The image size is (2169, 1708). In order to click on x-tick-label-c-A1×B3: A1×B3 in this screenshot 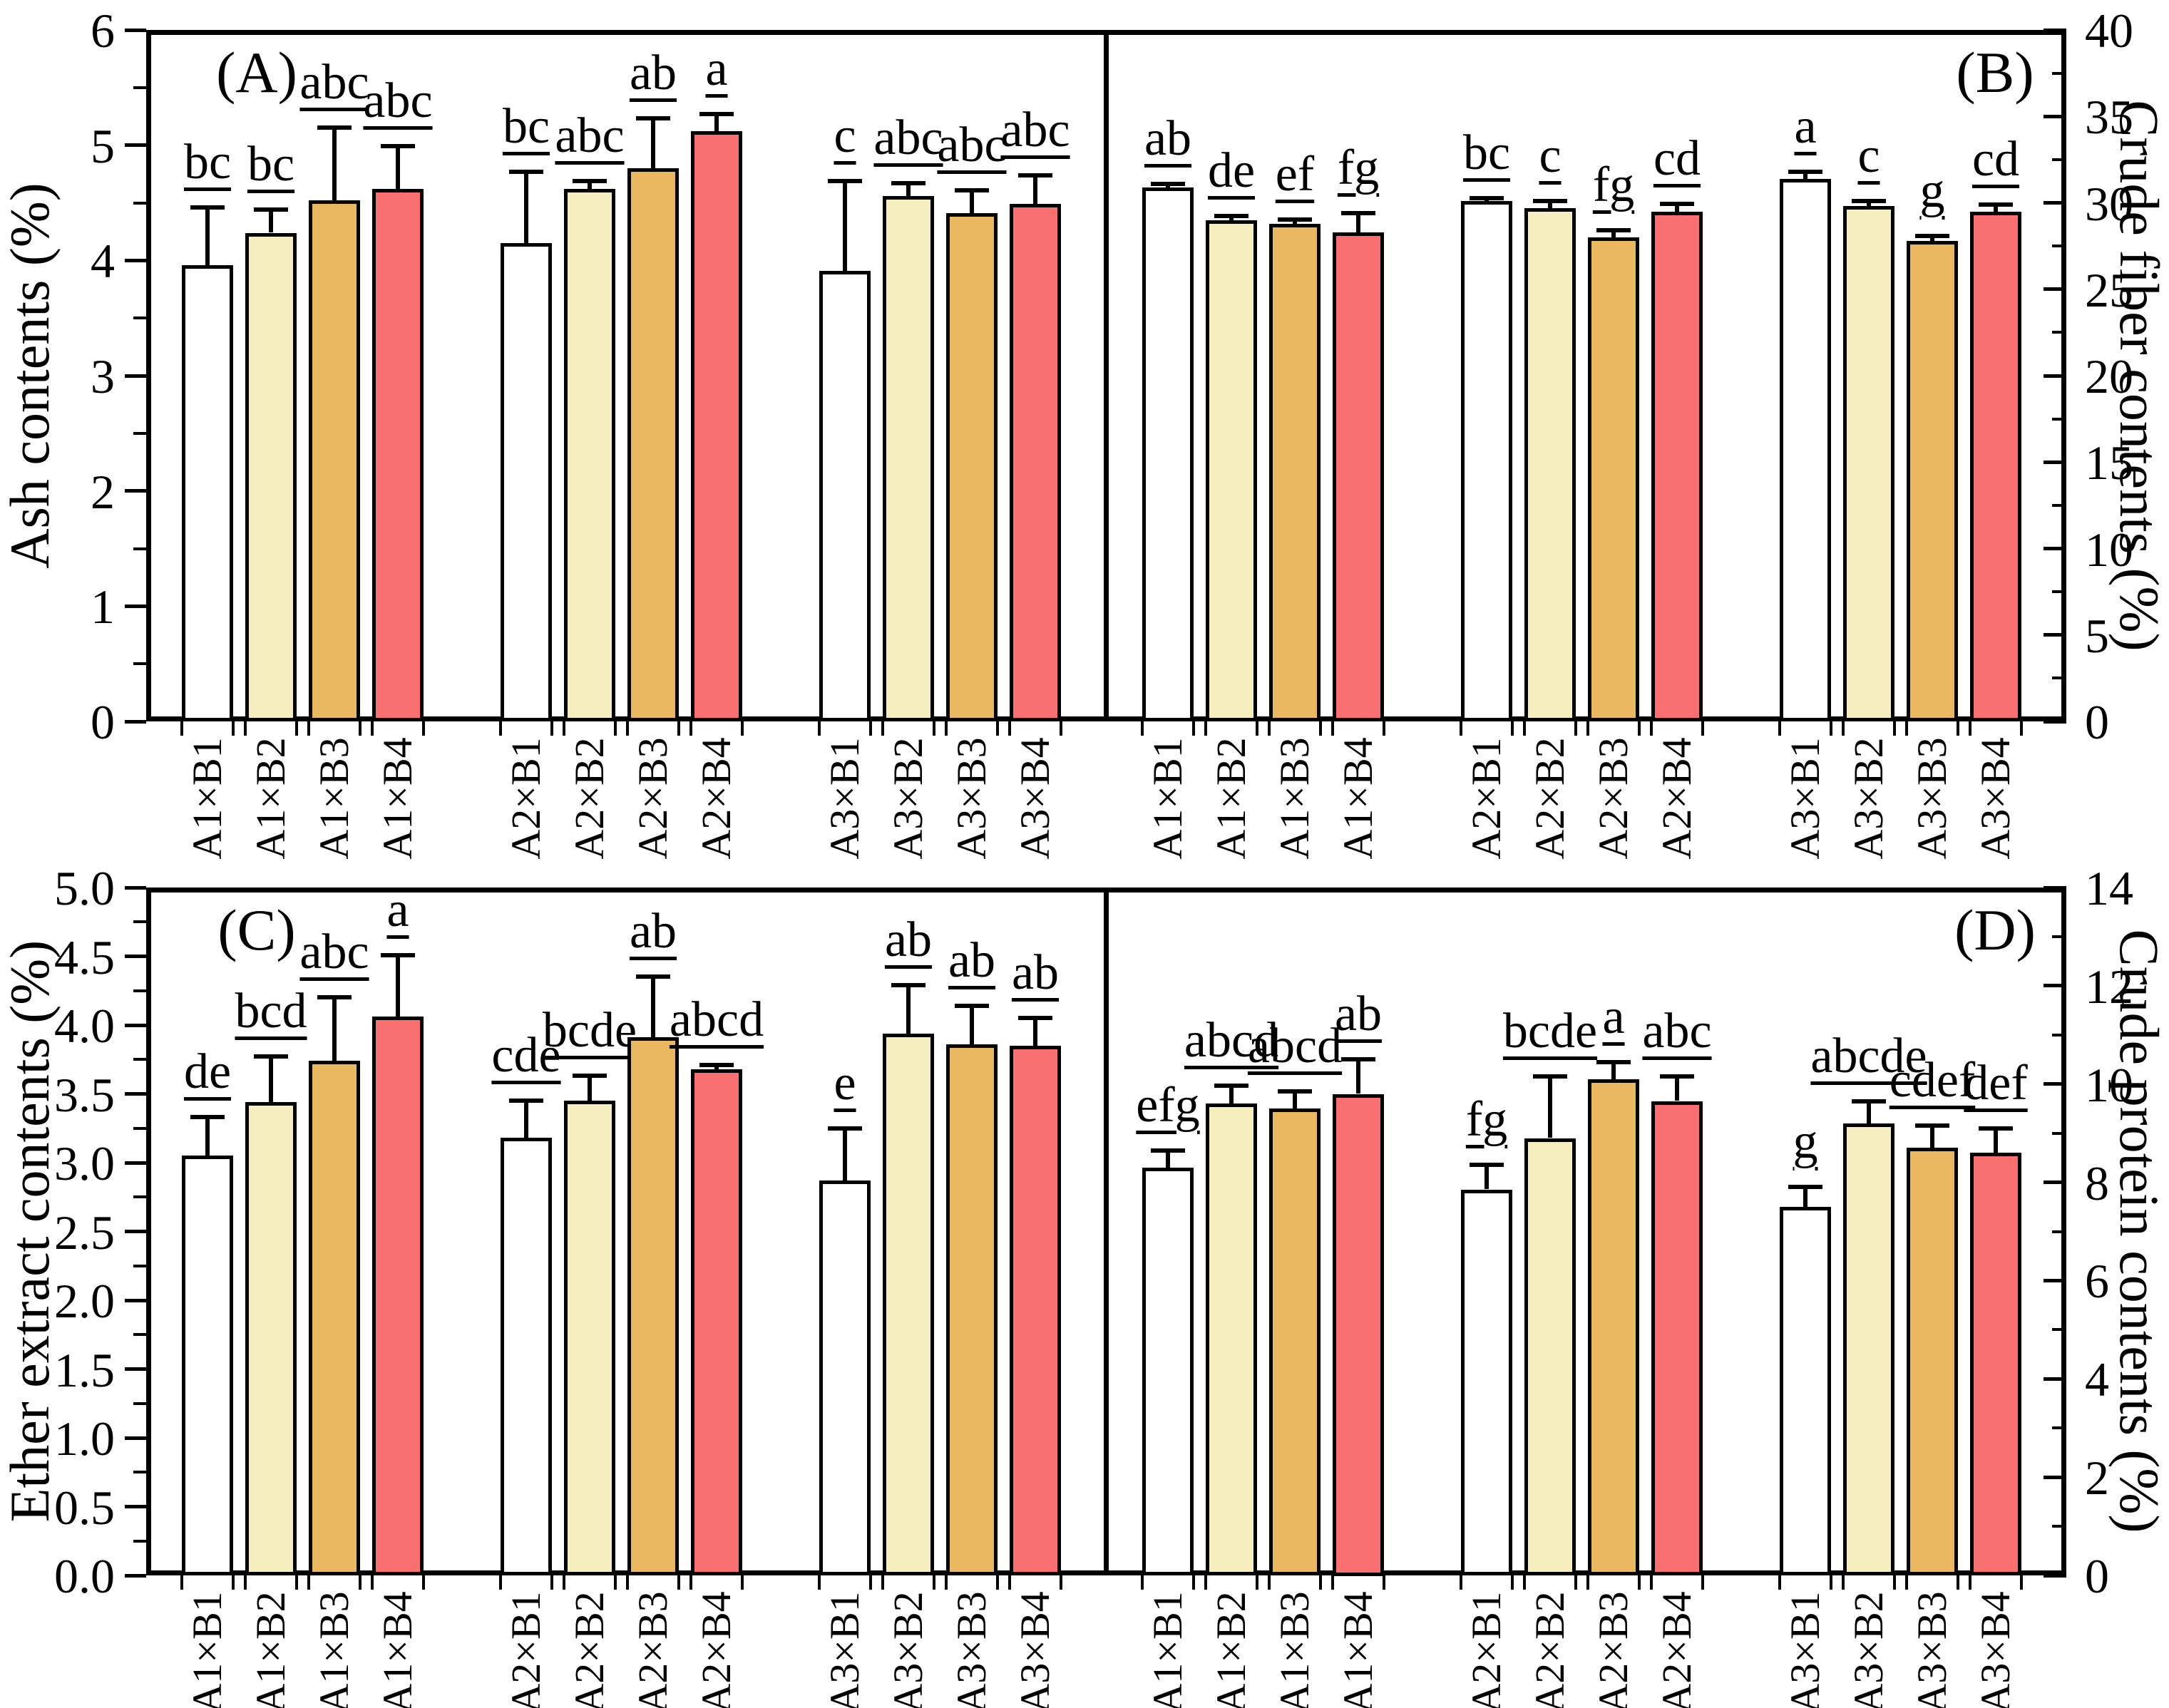, I will do `click(334, 1650)`.